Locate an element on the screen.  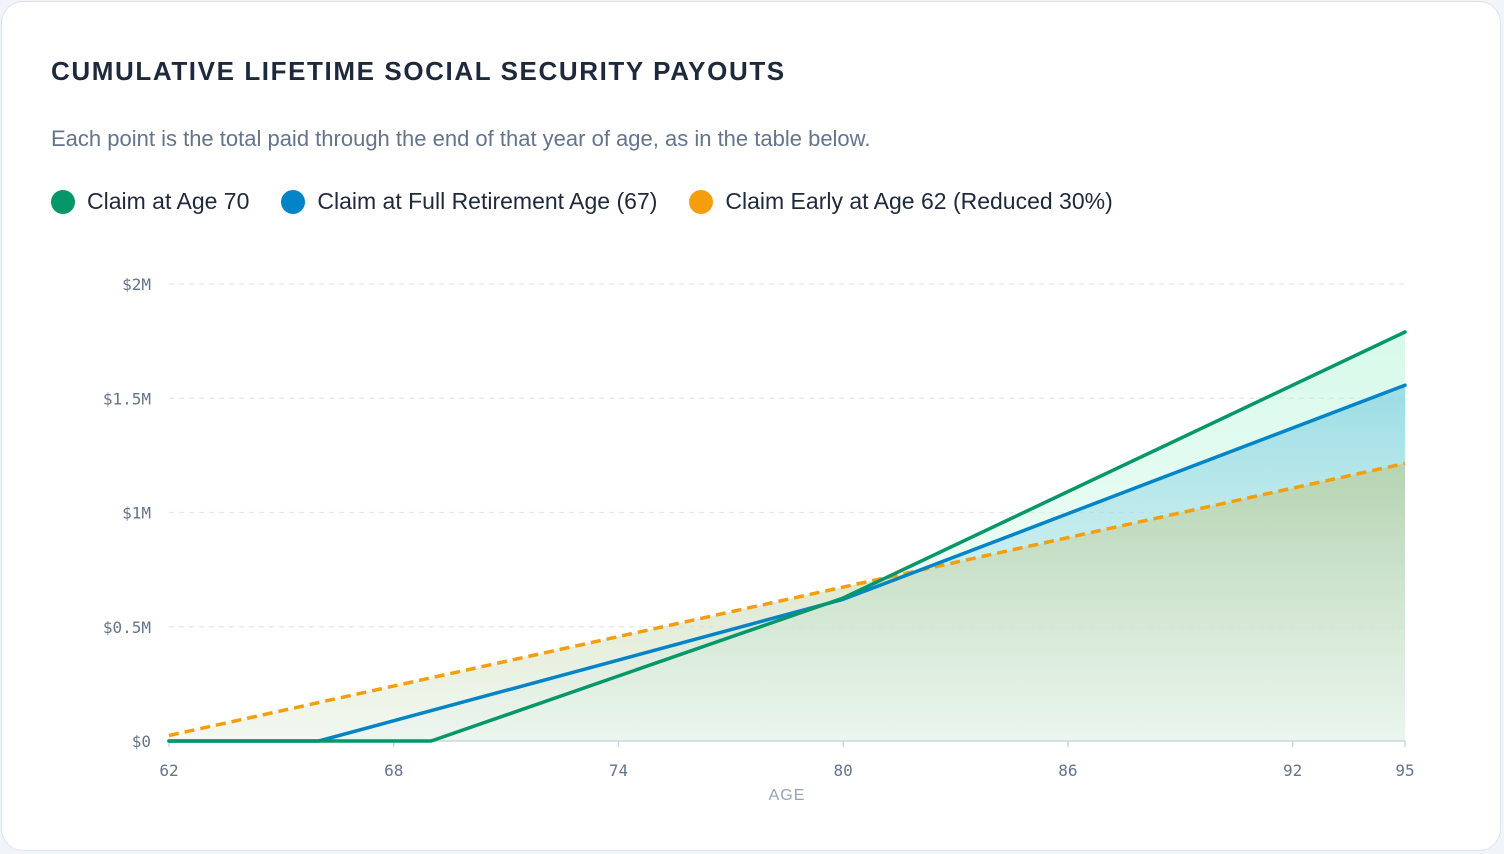
legend-item-early-62: Claim Early at Age 62 (Reduced 30%) is located at coordinates (901, 201).